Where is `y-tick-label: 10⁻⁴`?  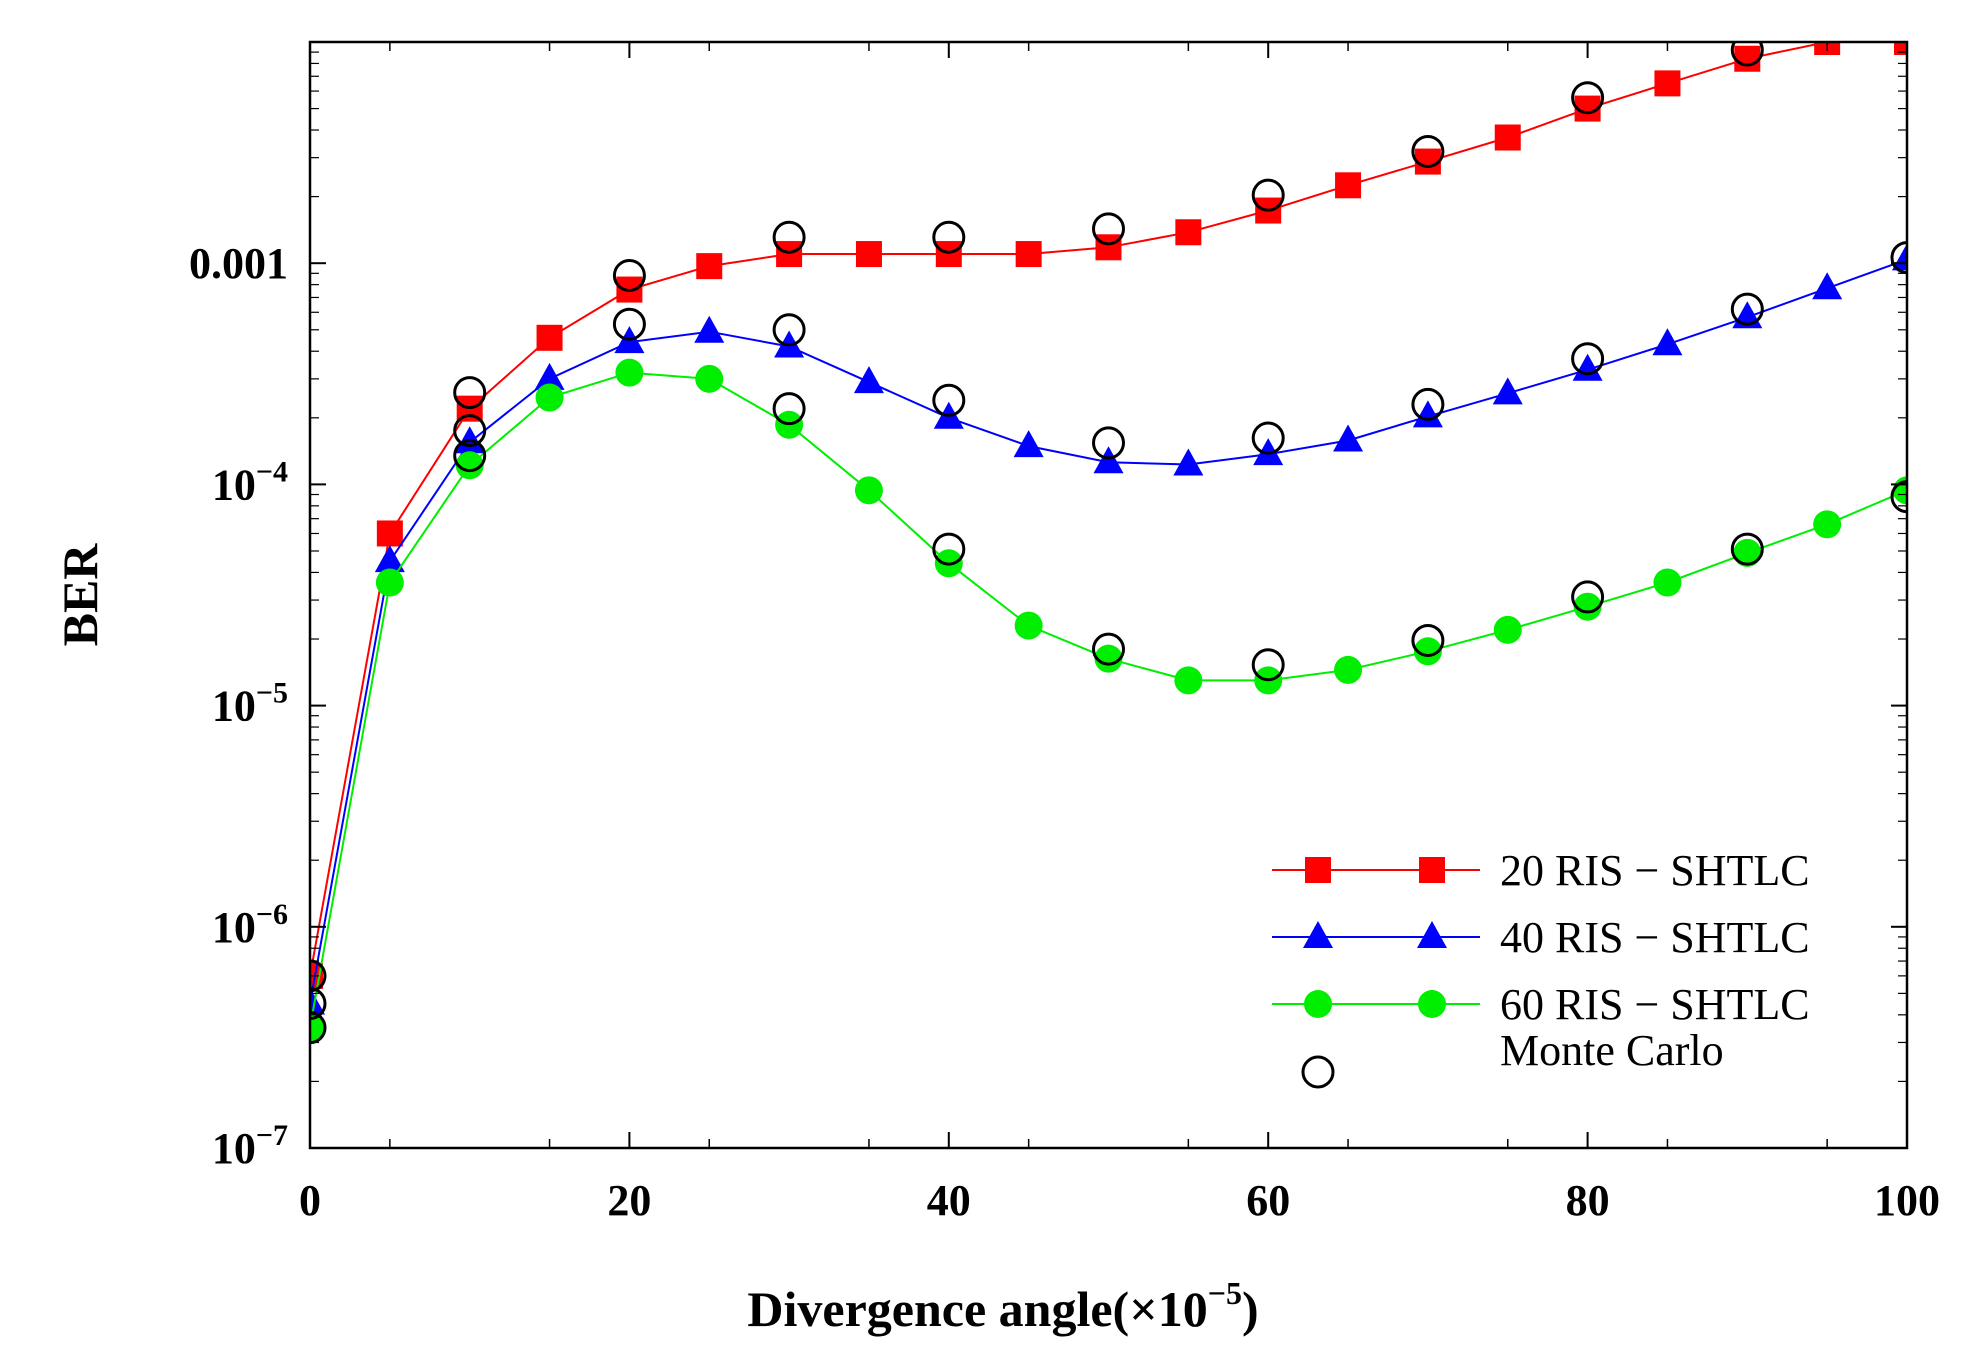
y-tick-label: 10⁻⁴ is located at coordinates (250, 482).